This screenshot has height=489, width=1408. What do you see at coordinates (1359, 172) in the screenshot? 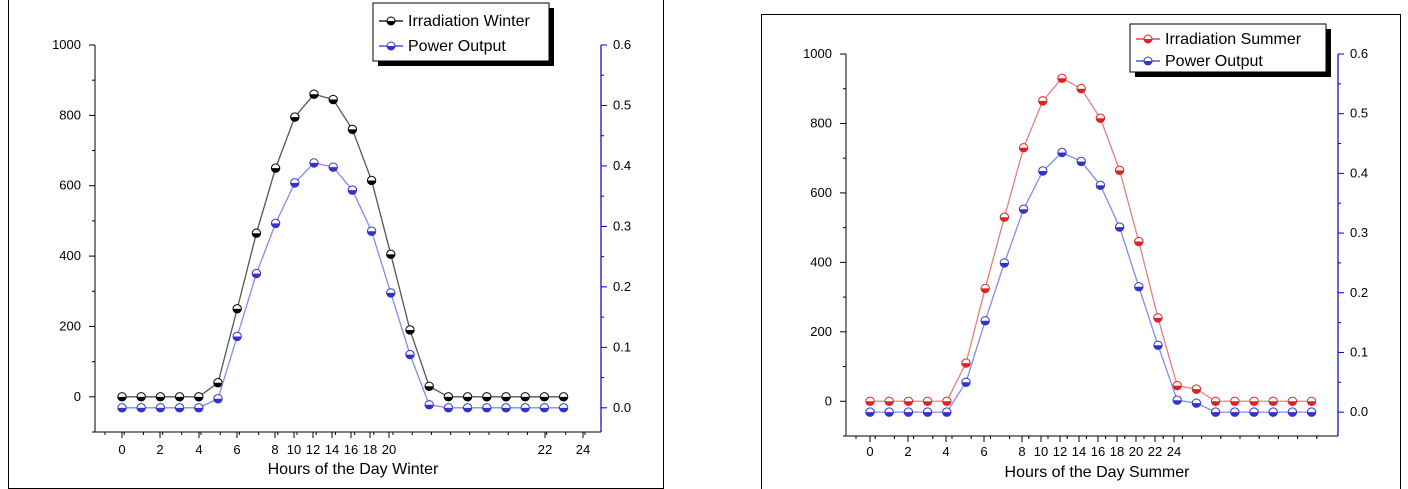
I see `right-y-tick-label: 0.4` at bounding box center [1359, 172].